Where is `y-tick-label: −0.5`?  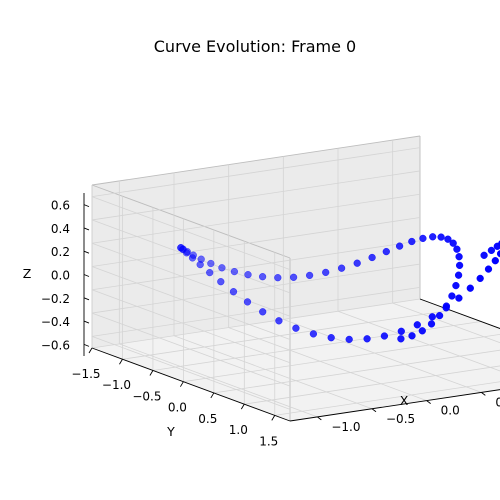
y-tick-label: −0.5 is located at coordinates (146, 396).